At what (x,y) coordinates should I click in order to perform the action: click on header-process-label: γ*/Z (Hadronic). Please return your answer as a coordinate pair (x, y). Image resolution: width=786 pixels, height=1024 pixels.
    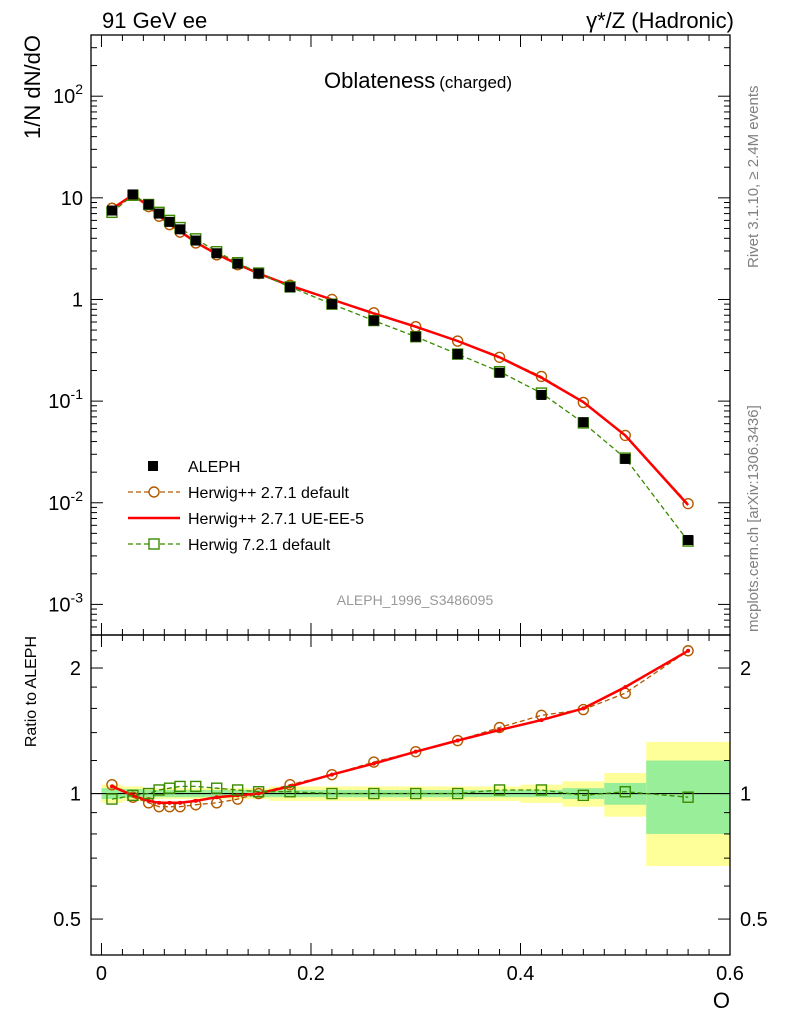
    Looking at the image, I should click on (660, 20).